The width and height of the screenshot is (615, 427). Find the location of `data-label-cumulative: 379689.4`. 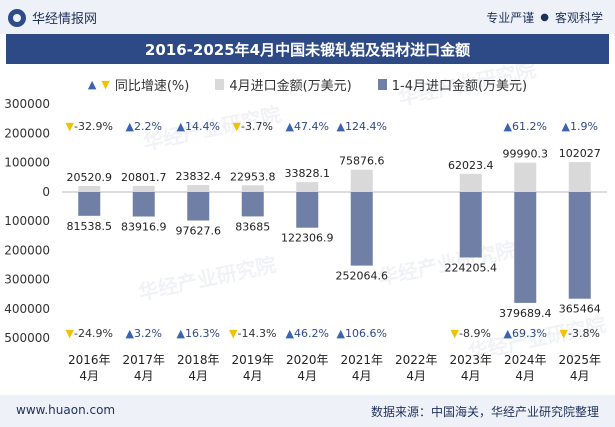

data-label-cumulative: 379689.4 is located at coordinates (525, 313).